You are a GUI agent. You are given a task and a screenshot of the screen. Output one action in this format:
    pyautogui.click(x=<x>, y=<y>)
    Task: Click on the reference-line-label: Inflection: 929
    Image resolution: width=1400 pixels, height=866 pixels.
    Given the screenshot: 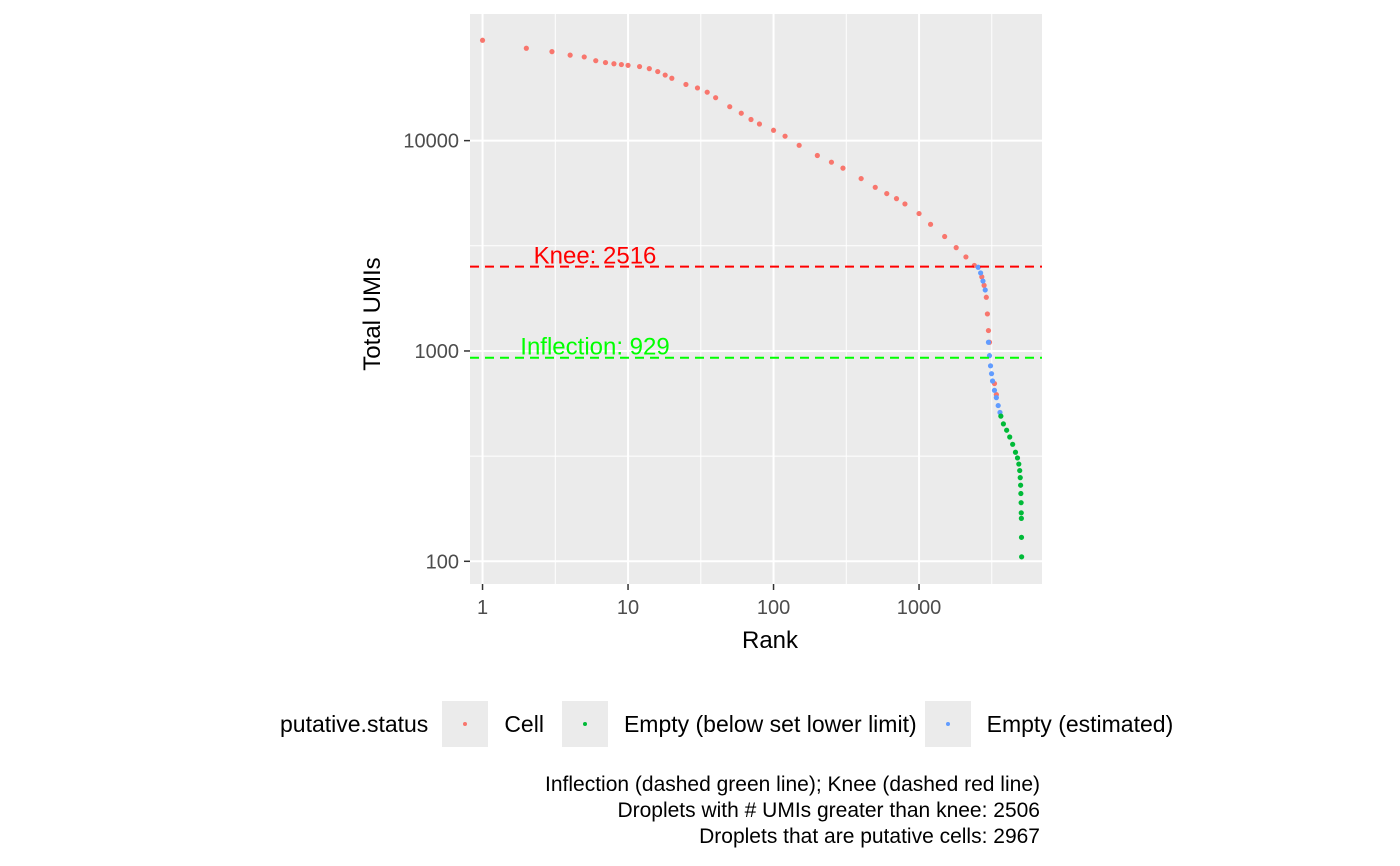 What is the action you would take?
    pyautogui.click(x=594, y=347)
    